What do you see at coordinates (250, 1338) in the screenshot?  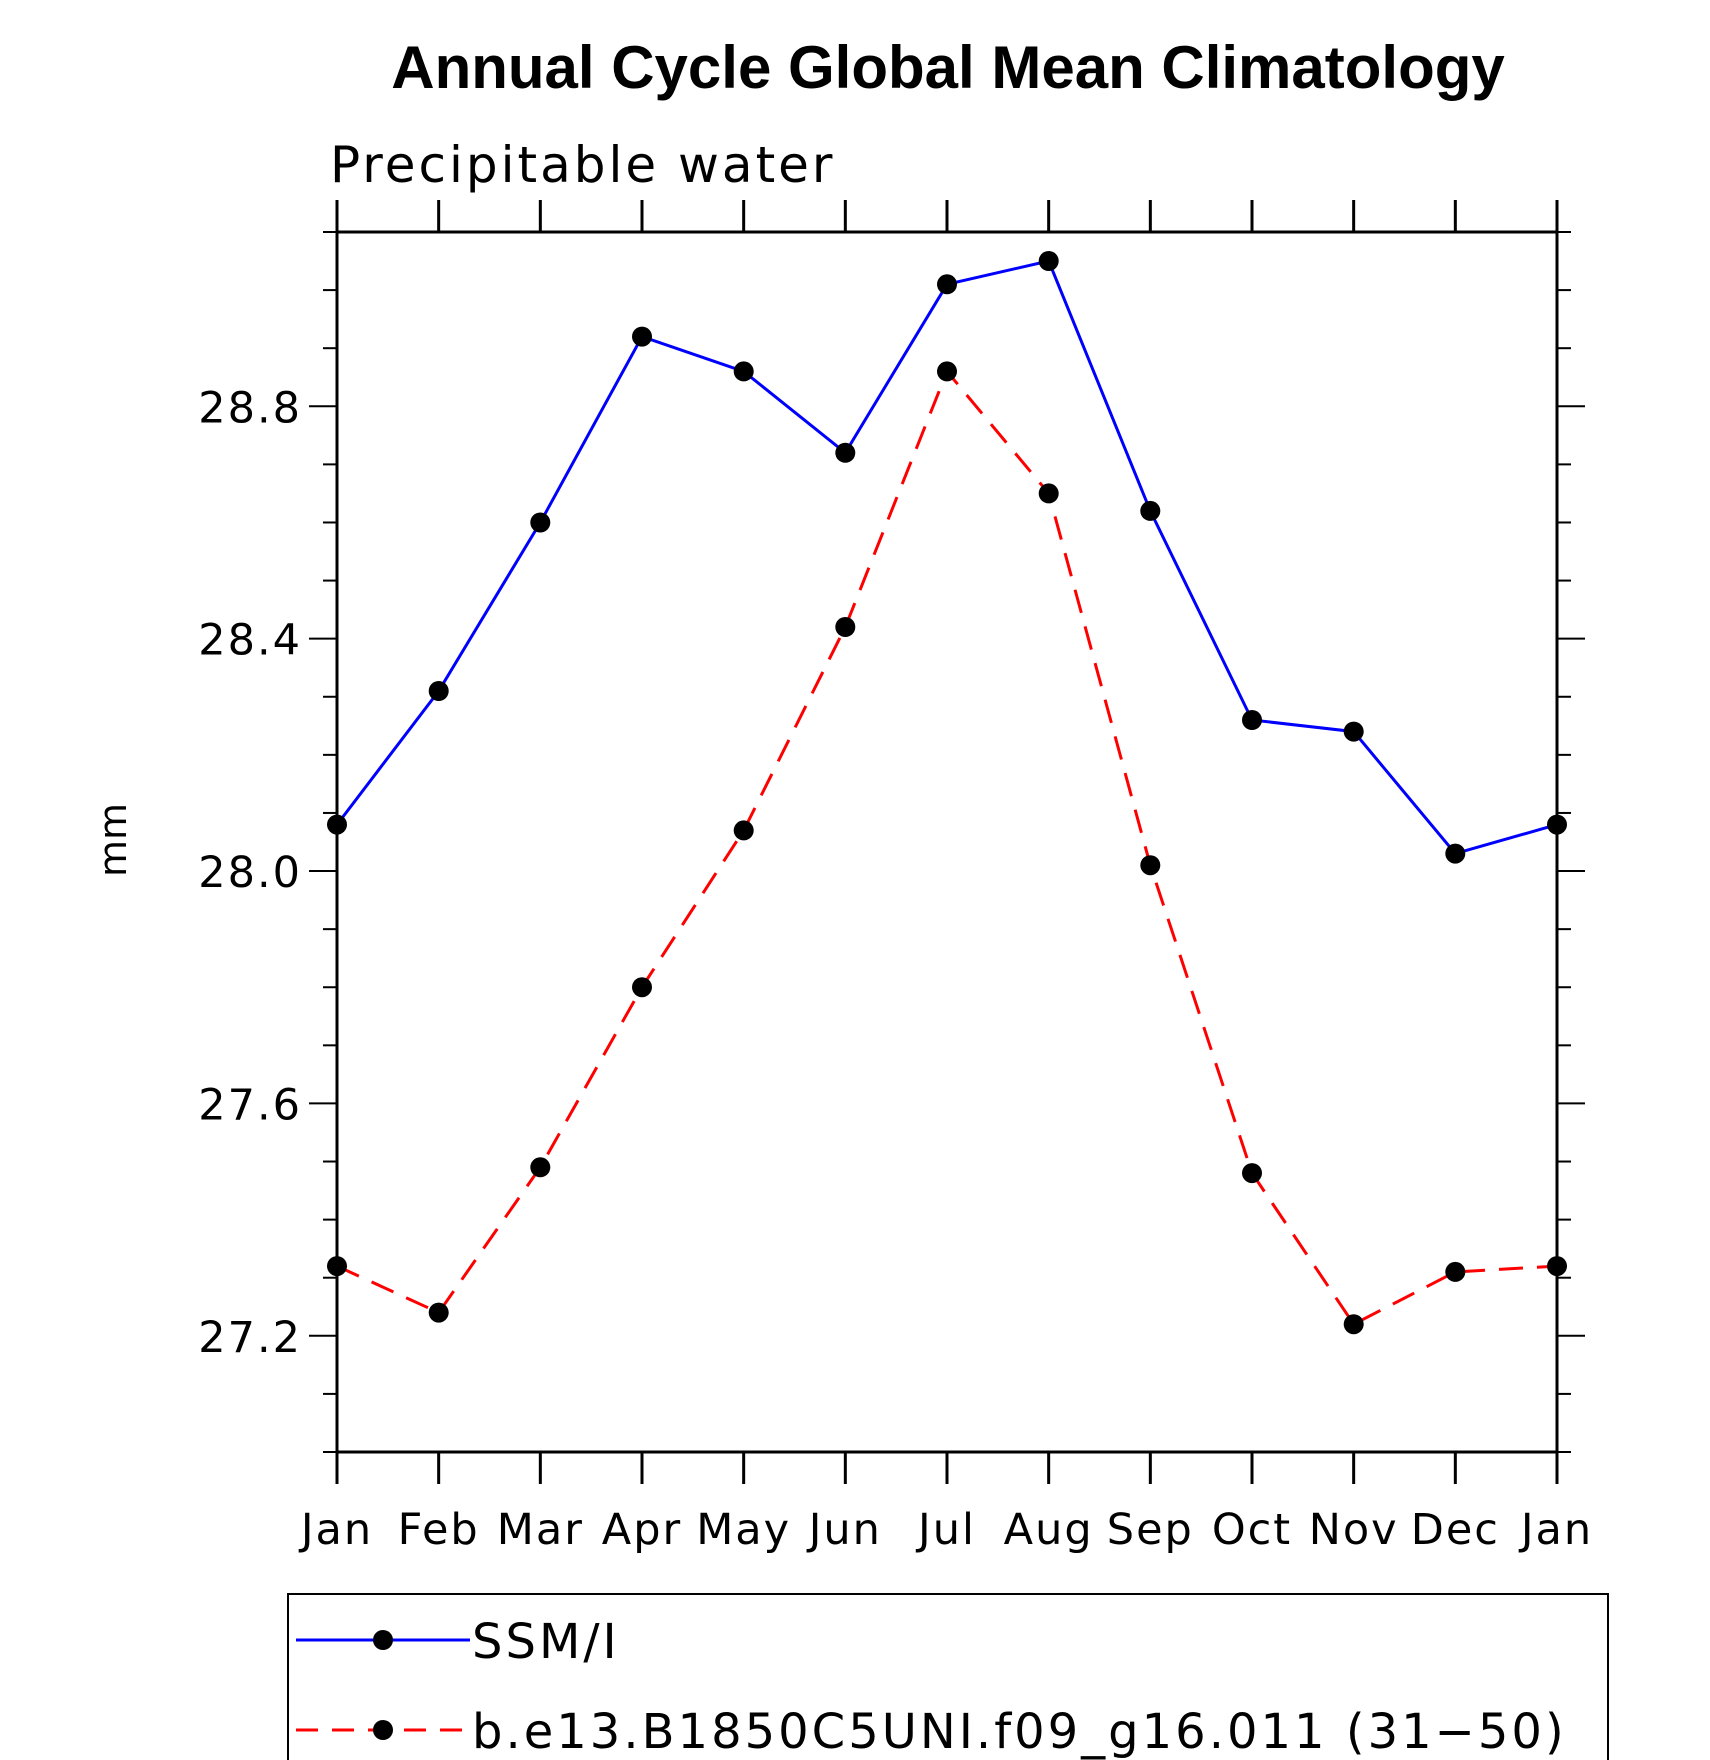 I see `y-tick-label: 27.2` at bounding box center [250, 1338].